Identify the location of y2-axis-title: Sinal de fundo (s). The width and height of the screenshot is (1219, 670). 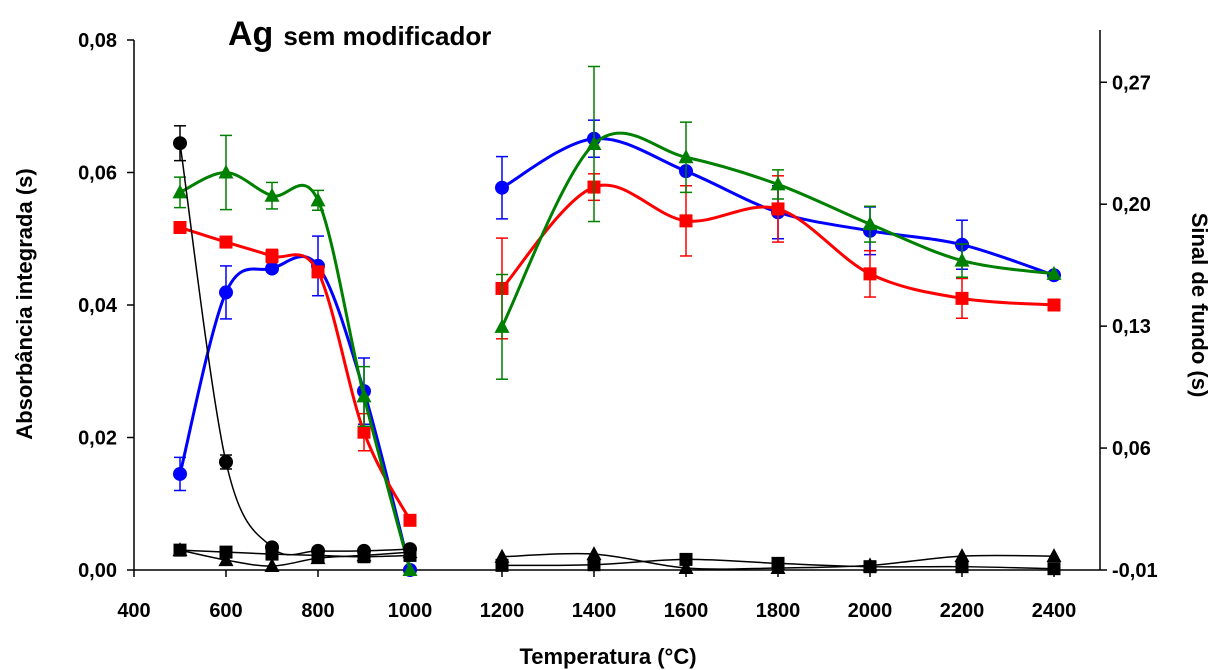
(1199, 305).